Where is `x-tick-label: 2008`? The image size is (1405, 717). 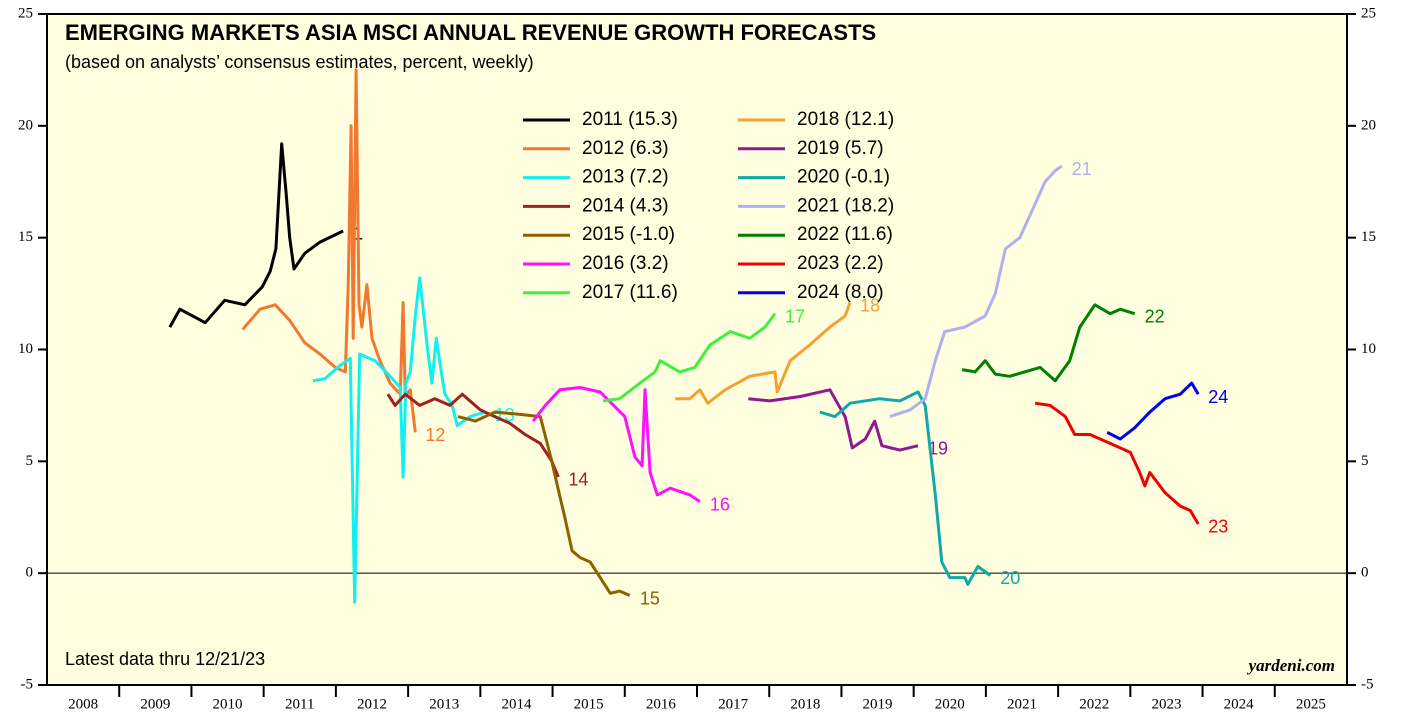 x-tick-label: 2008 is located at coordinates (83, 704).